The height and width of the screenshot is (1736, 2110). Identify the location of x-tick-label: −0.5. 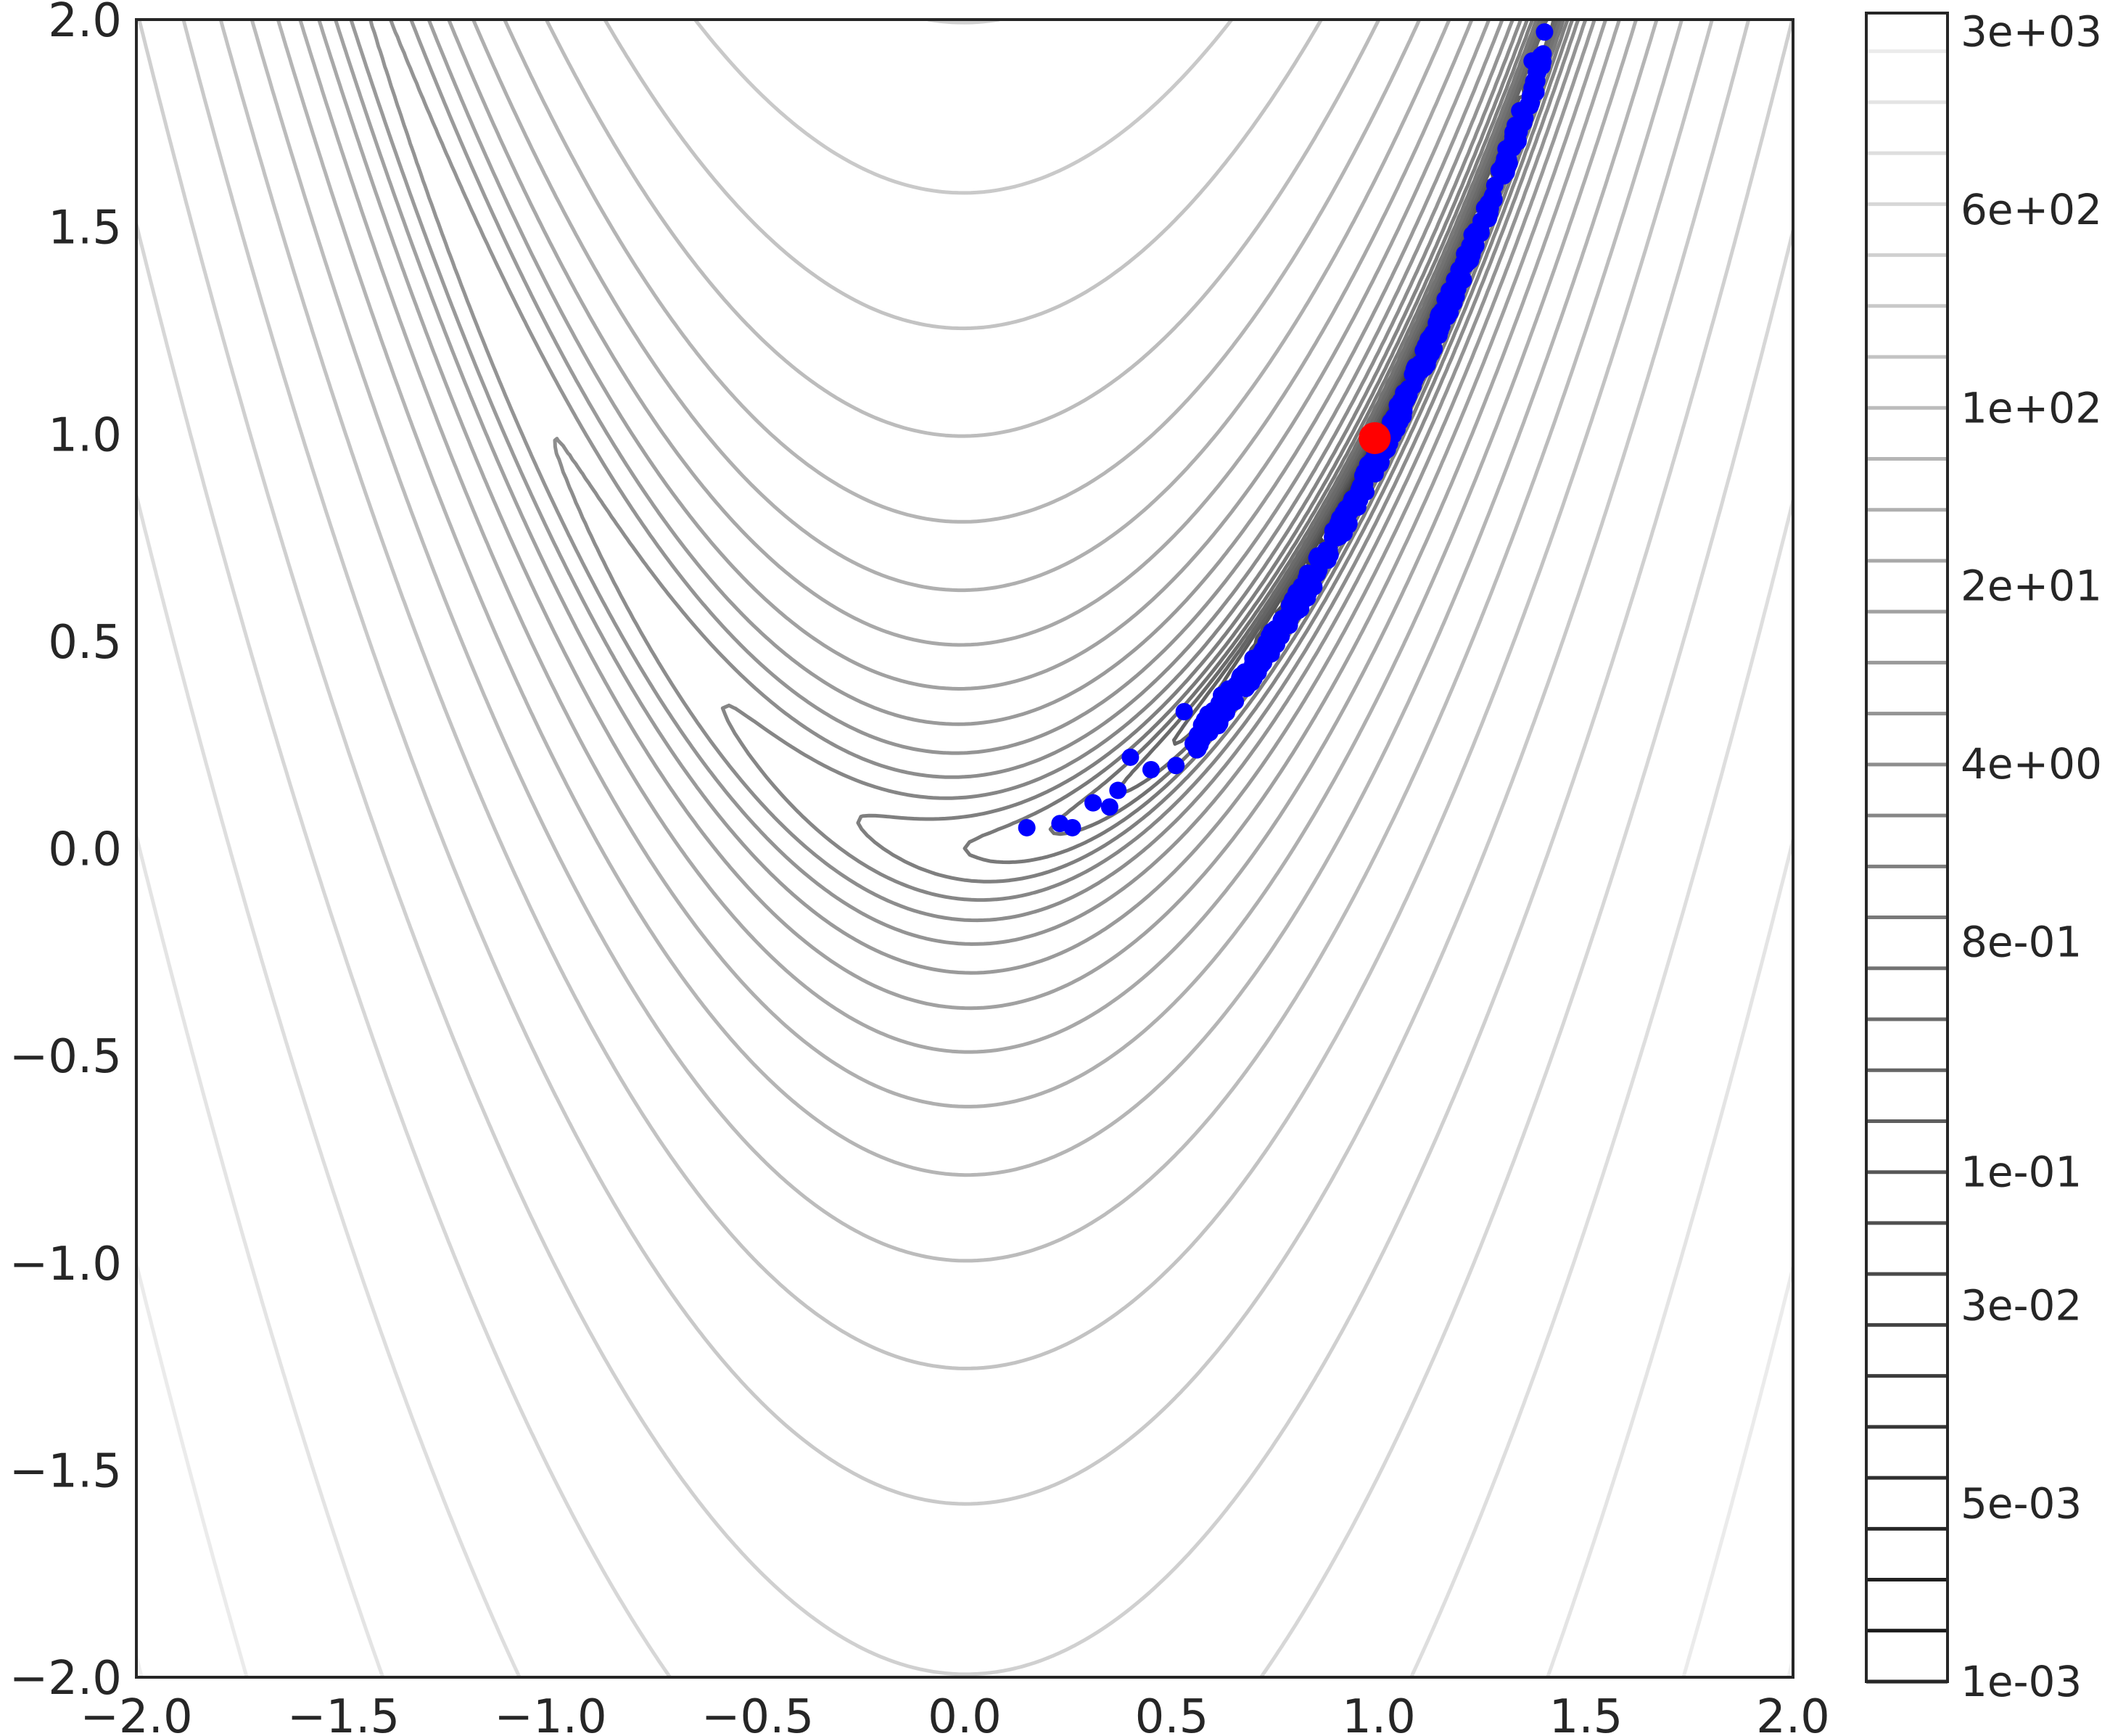
(757, 1713).